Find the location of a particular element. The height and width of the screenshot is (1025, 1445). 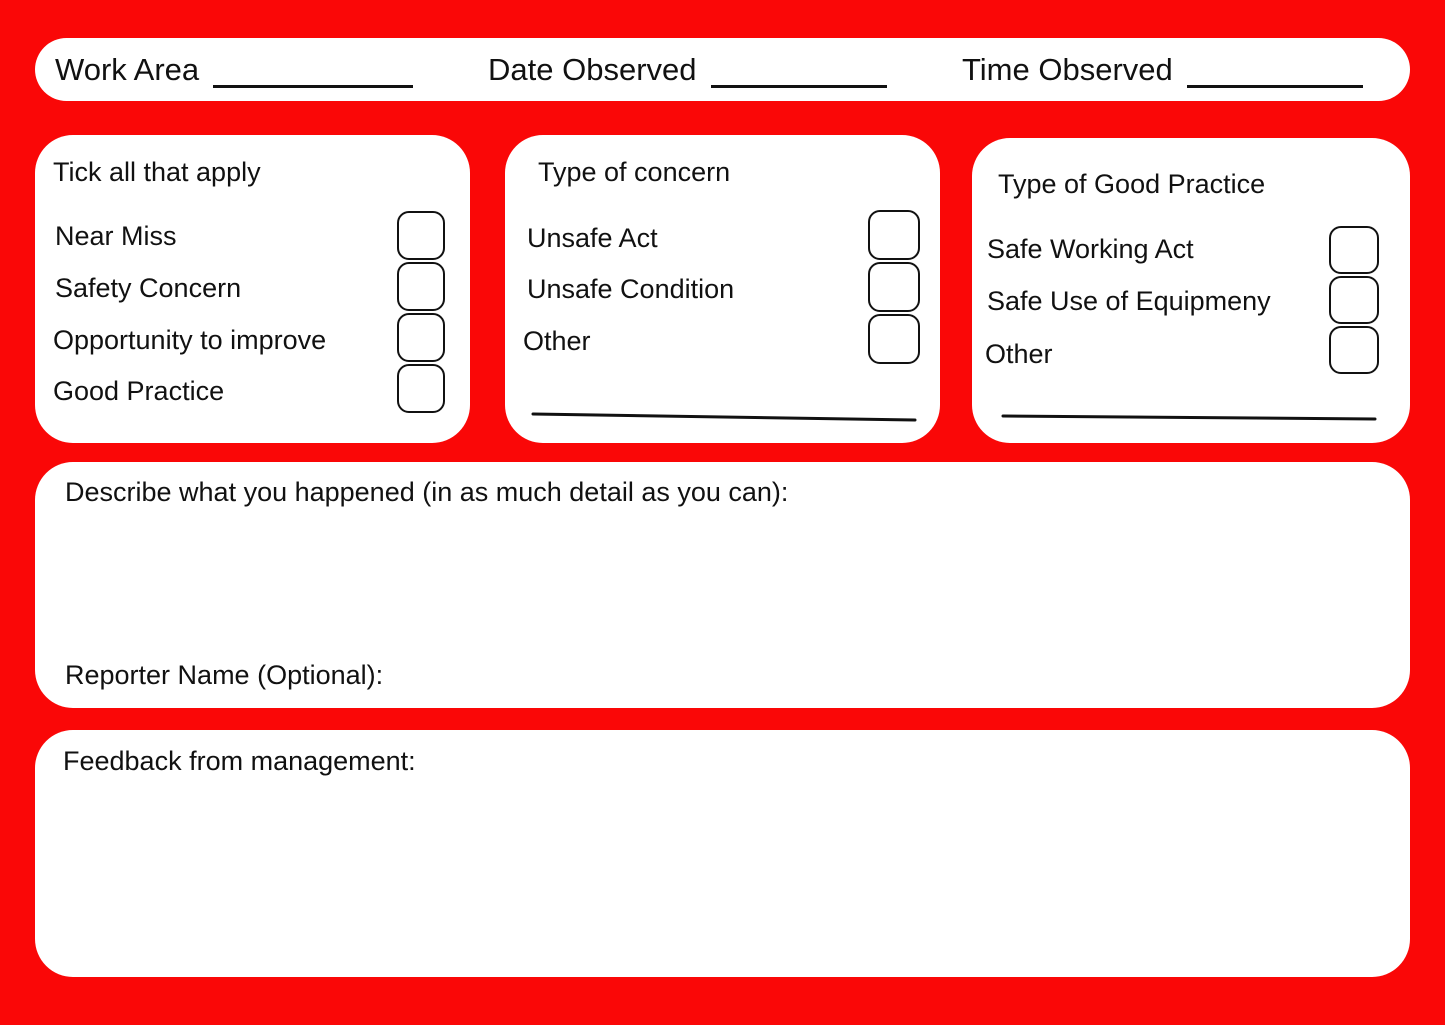

checkbox-safe-use-of-equipment is located at coordinates (1354, 300).